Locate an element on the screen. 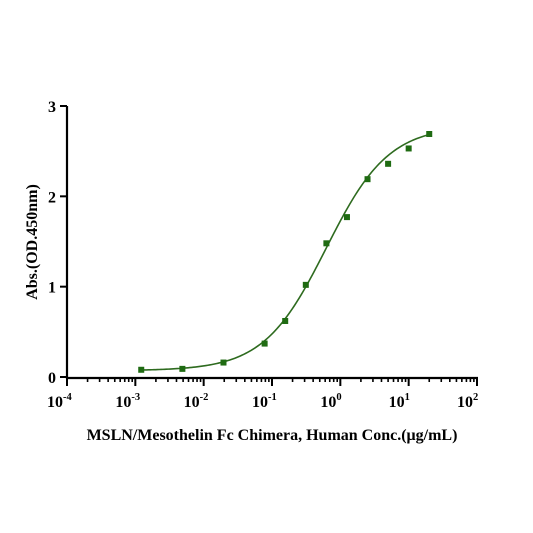 Image resolution: width=533 pixels, height=533 pixels. x-tick-exponent: 2 is located at coordinates (475, 397).